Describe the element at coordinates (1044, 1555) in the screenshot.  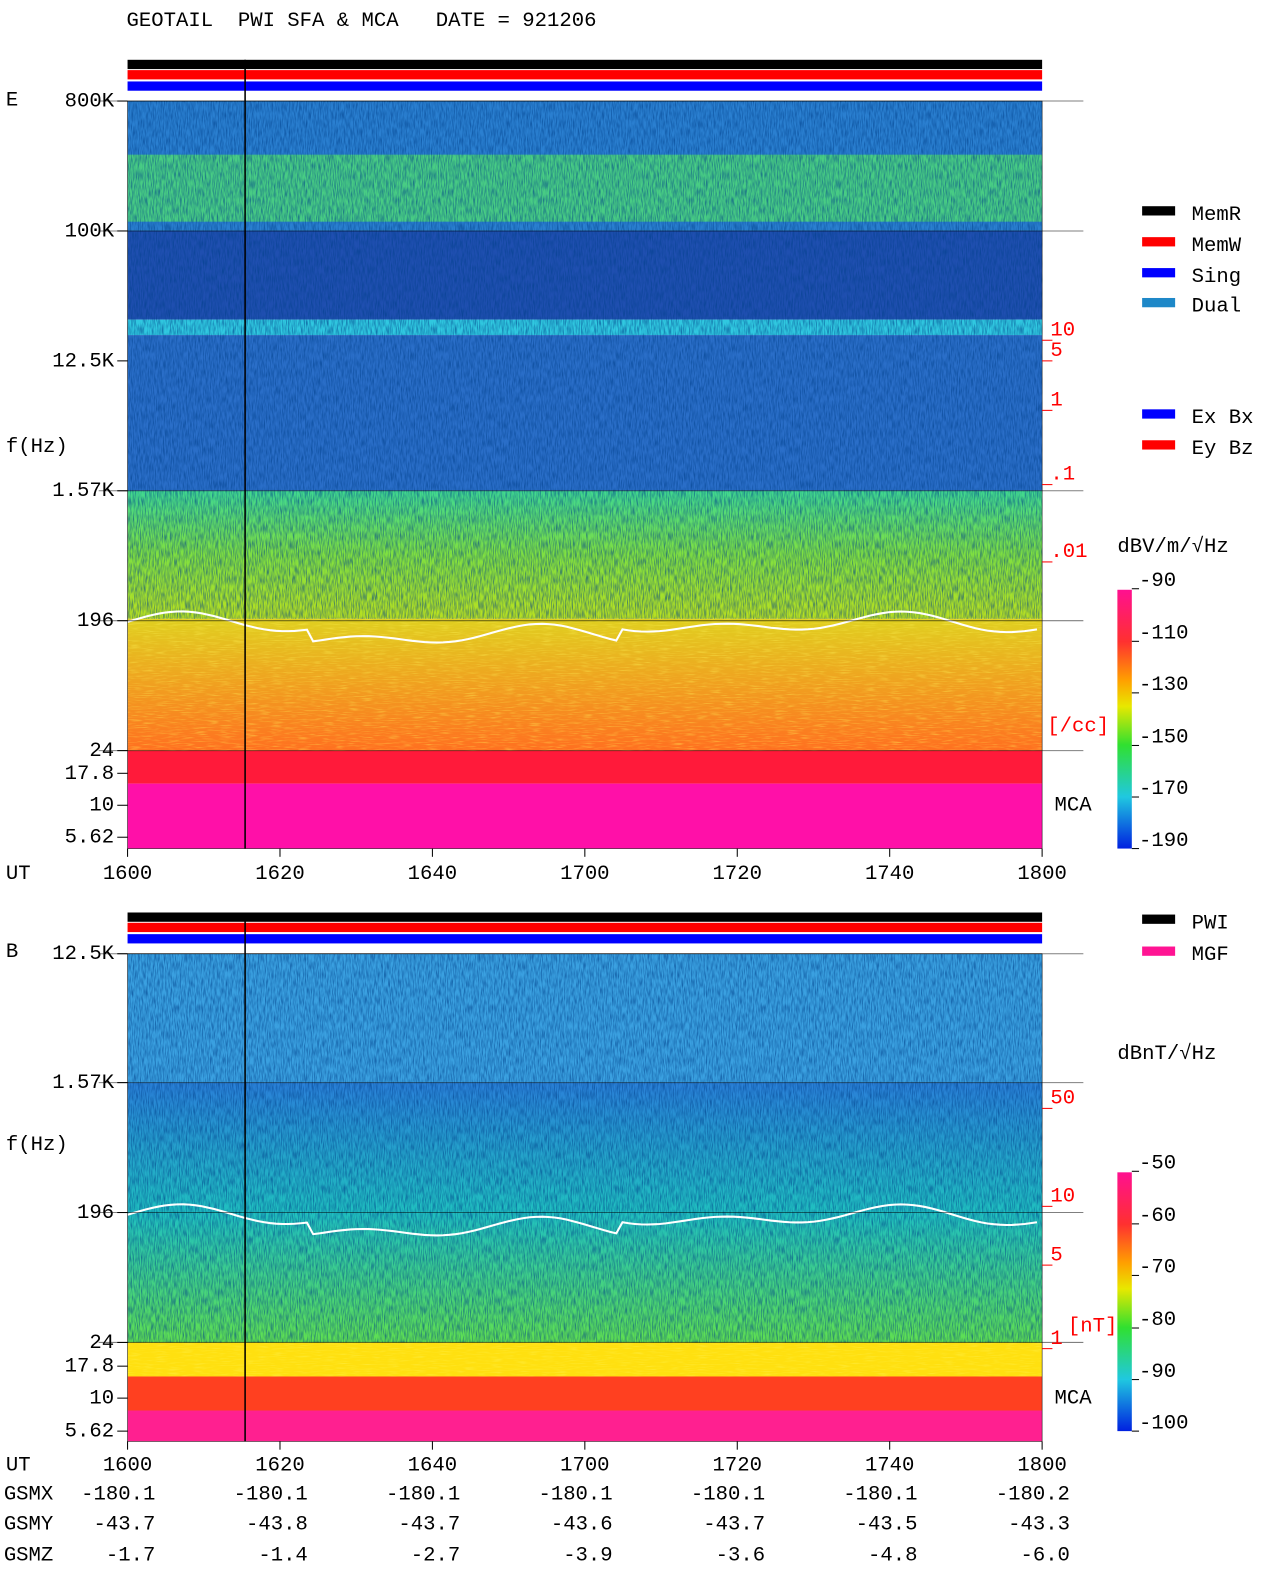
I see `orbit-value: -6.0` at that location.